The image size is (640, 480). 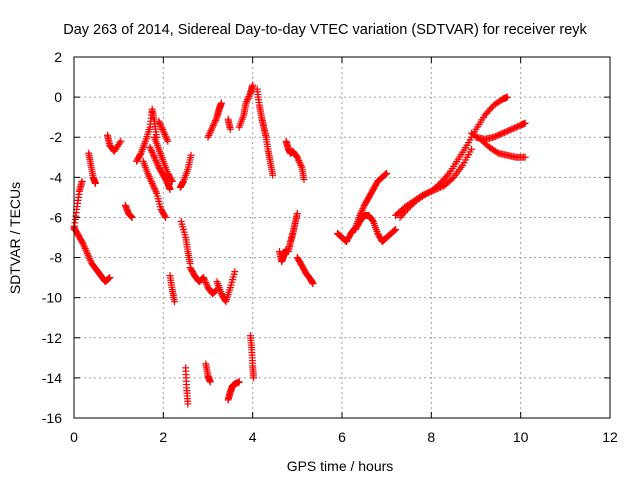 I want to click on y-tick-label: -16, so click(x=52, y=418).